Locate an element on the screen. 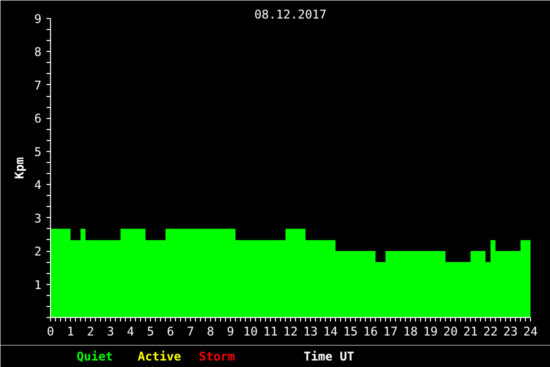 Image resolution: width=550 pixels, height=367 pixels. y-tick-label: 8 is located at coordinates (38, 52).